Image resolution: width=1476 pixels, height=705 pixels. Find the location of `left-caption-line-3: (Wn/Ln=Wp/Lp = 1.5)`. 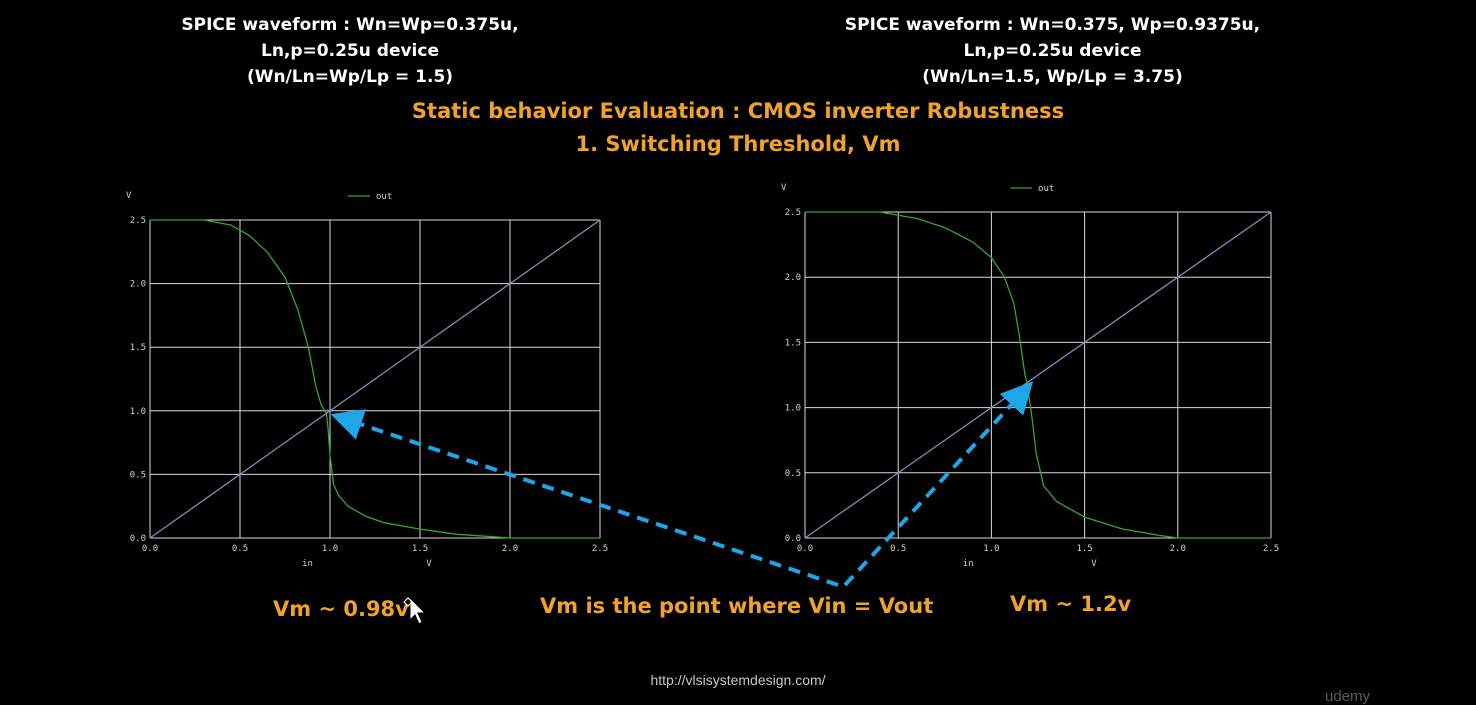

left-caption-line-3: (Wn/Ln=Wp/Lp = 1.5) is located at coordinates (350, 77).